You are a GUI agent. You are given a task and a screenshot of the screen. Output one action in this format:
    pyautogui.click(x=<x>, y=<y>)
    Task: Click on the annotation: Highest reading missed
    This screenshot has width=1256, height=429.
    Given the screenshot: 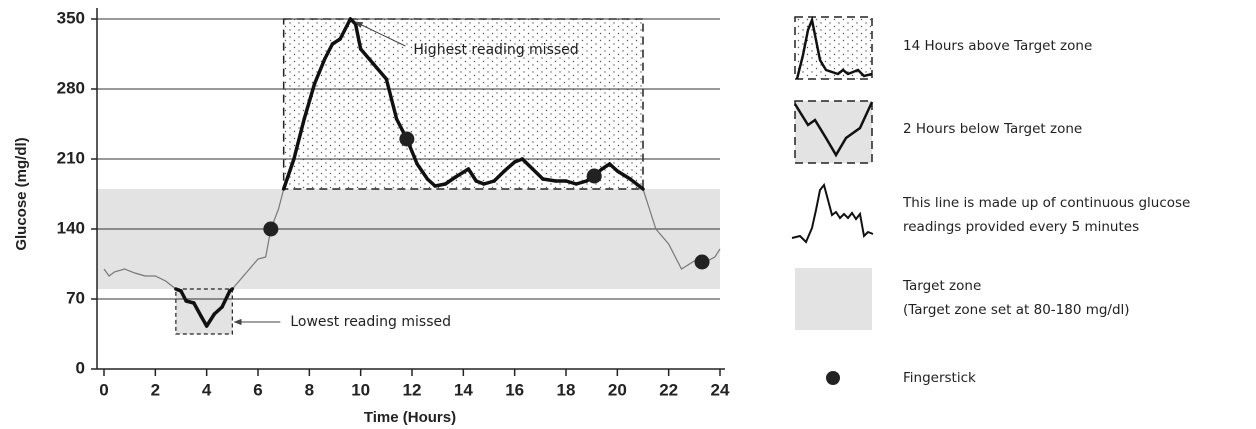 What is the action you would take?
    pyautogui.click(x=495, y=50)
    